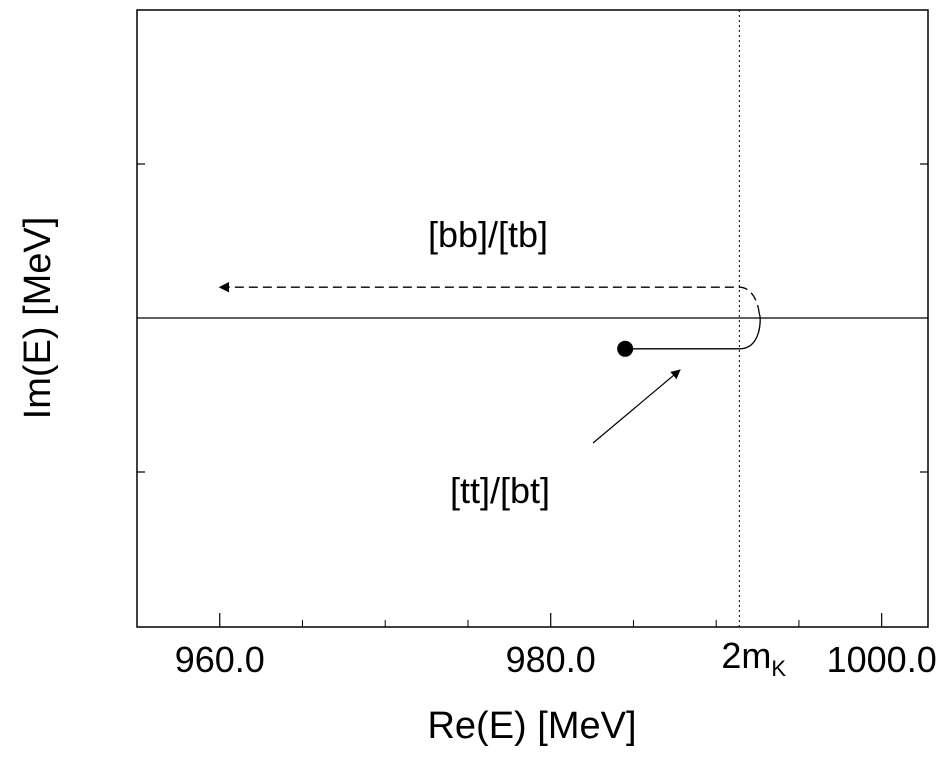 The height and width of the screenshot is (758, 951). Describe the element at coordinates (625, 348) in the screenshot. I see `pole-marker` at that location.